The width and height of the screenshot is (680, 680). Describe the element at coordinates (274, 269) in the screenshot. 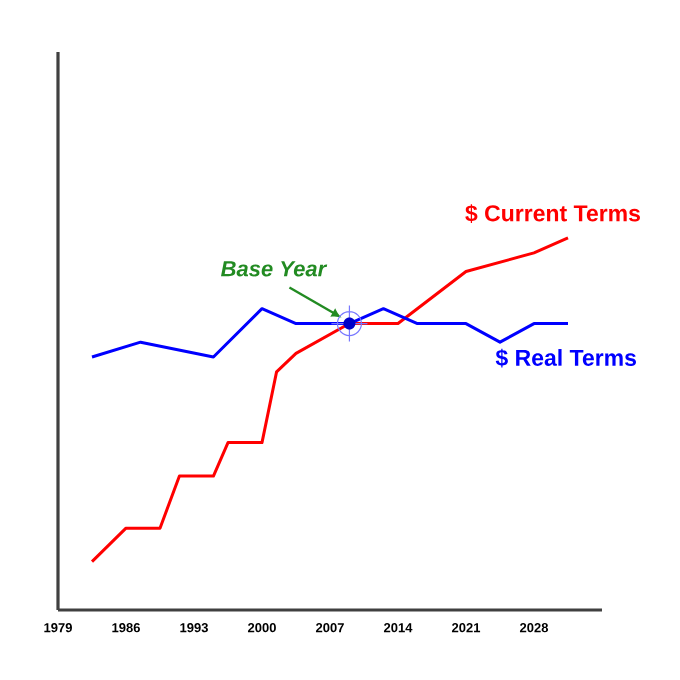

I see `annotation: Base Year` at that location.